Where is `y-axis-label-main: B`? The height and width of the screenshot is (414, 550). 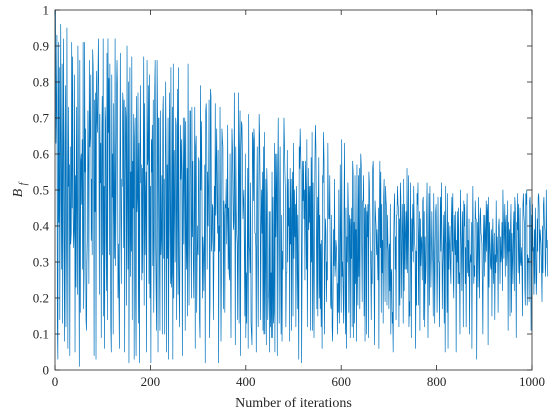 y-axis-label-main: B is located at coordinates (18, 192).